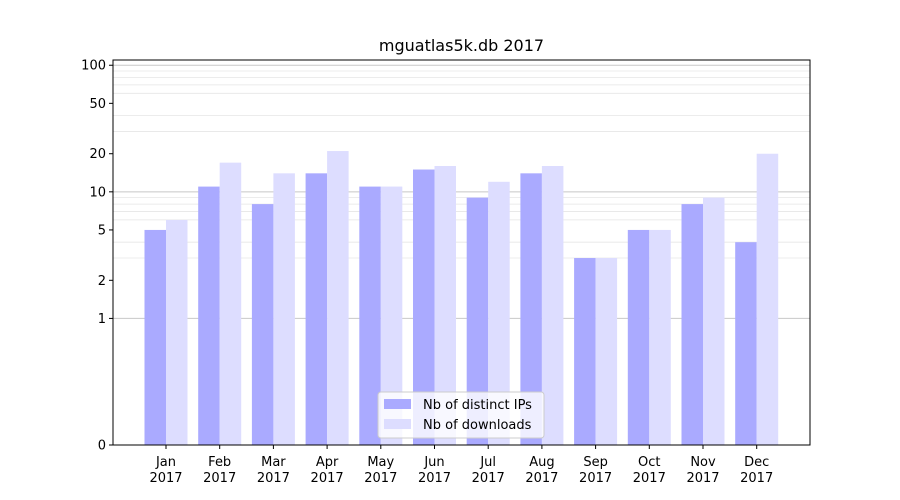  What do you see at coordinates (531, 309) in the screenshot?
I see `bar-distinct-ips-aug` at bounding box center [531, 309].